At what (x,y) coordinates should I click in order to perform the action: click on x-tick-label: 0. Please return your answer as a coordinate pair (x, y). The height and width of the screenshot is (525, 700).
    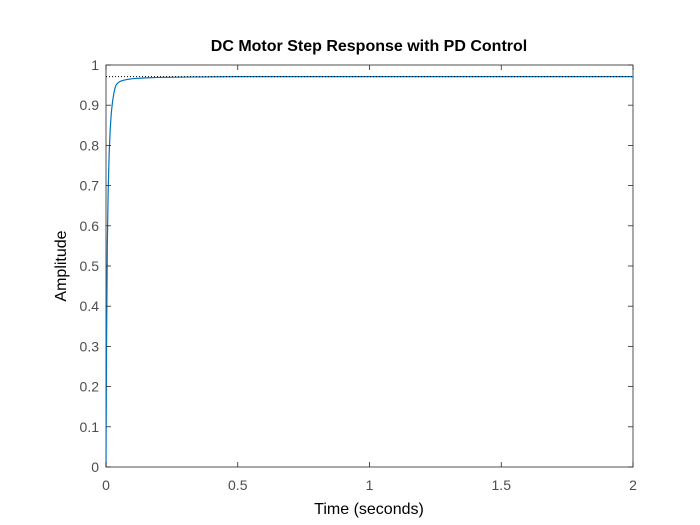
    Looking at the image, I should click on (106, 485).